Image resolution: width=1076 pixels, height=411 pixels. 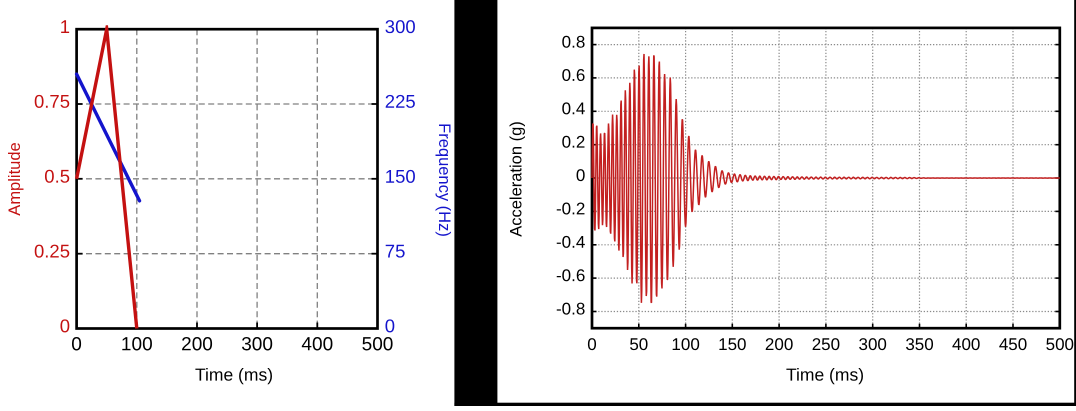 I want to click on svg-text: 1, so click(x=65, y=26).